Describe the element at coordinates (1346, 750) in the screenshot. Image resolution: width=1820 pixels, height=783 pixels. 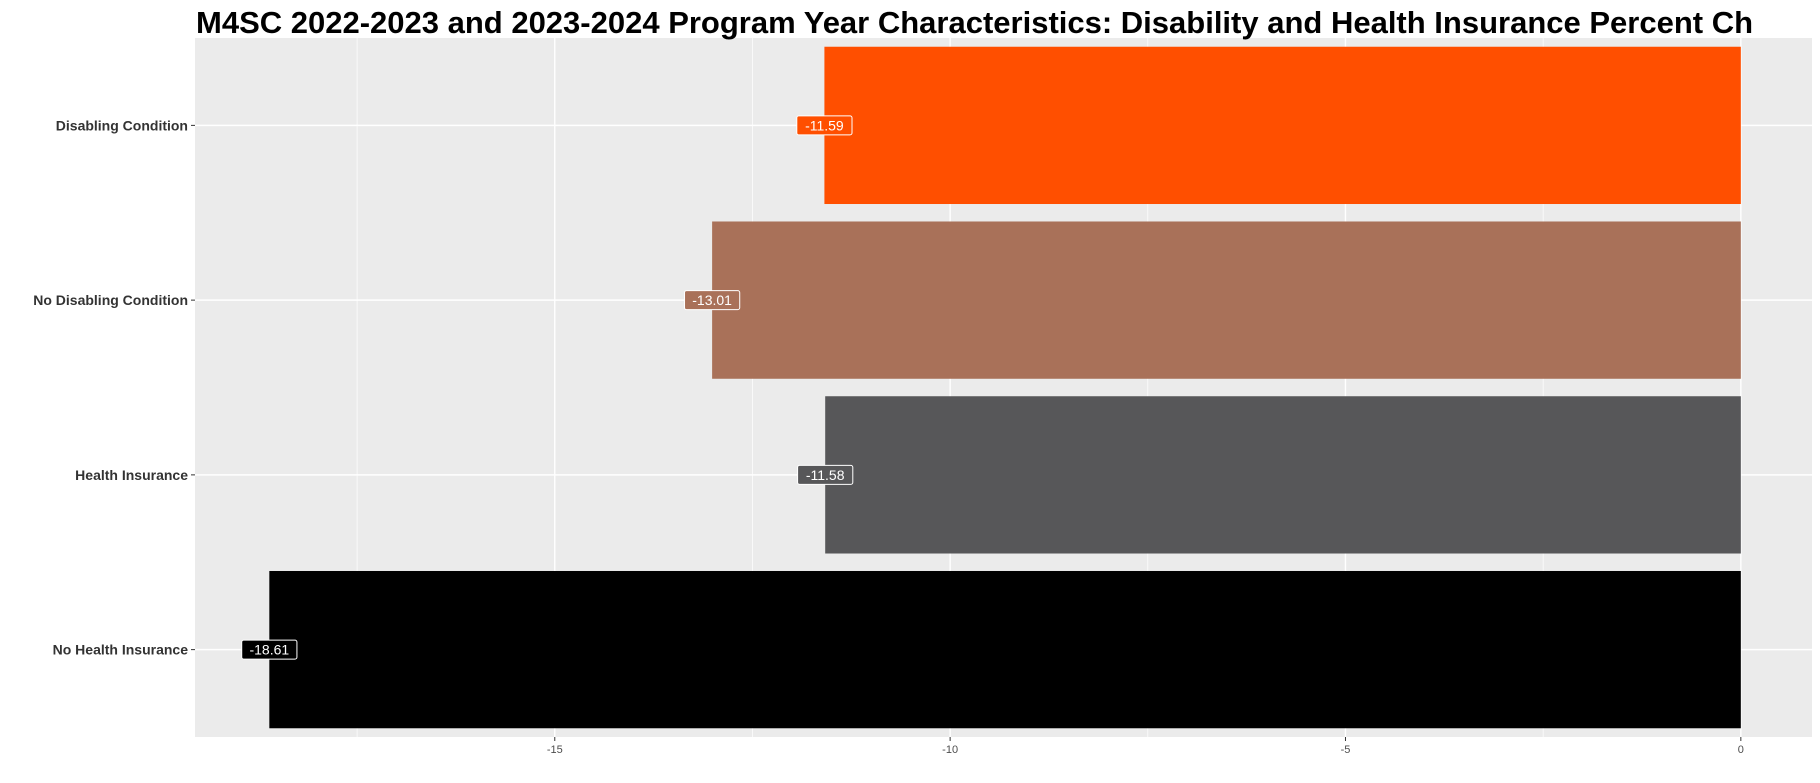
I see `x-tick-label: -5` at that location.